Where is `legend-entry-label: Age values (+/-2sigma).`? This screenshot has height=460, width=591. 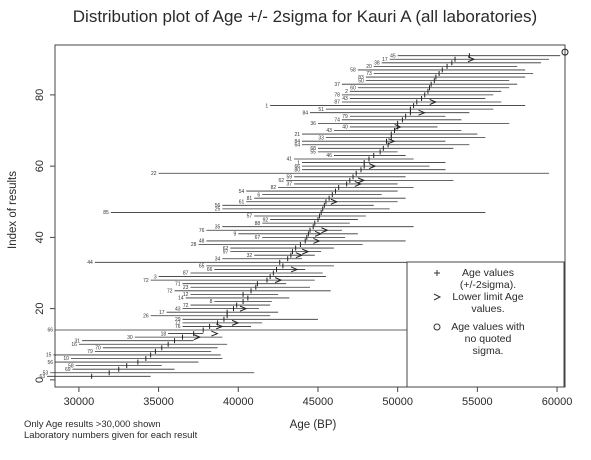 legend-entry-label: Age values (+/-2sigma). is located at coordinates (488, 279).